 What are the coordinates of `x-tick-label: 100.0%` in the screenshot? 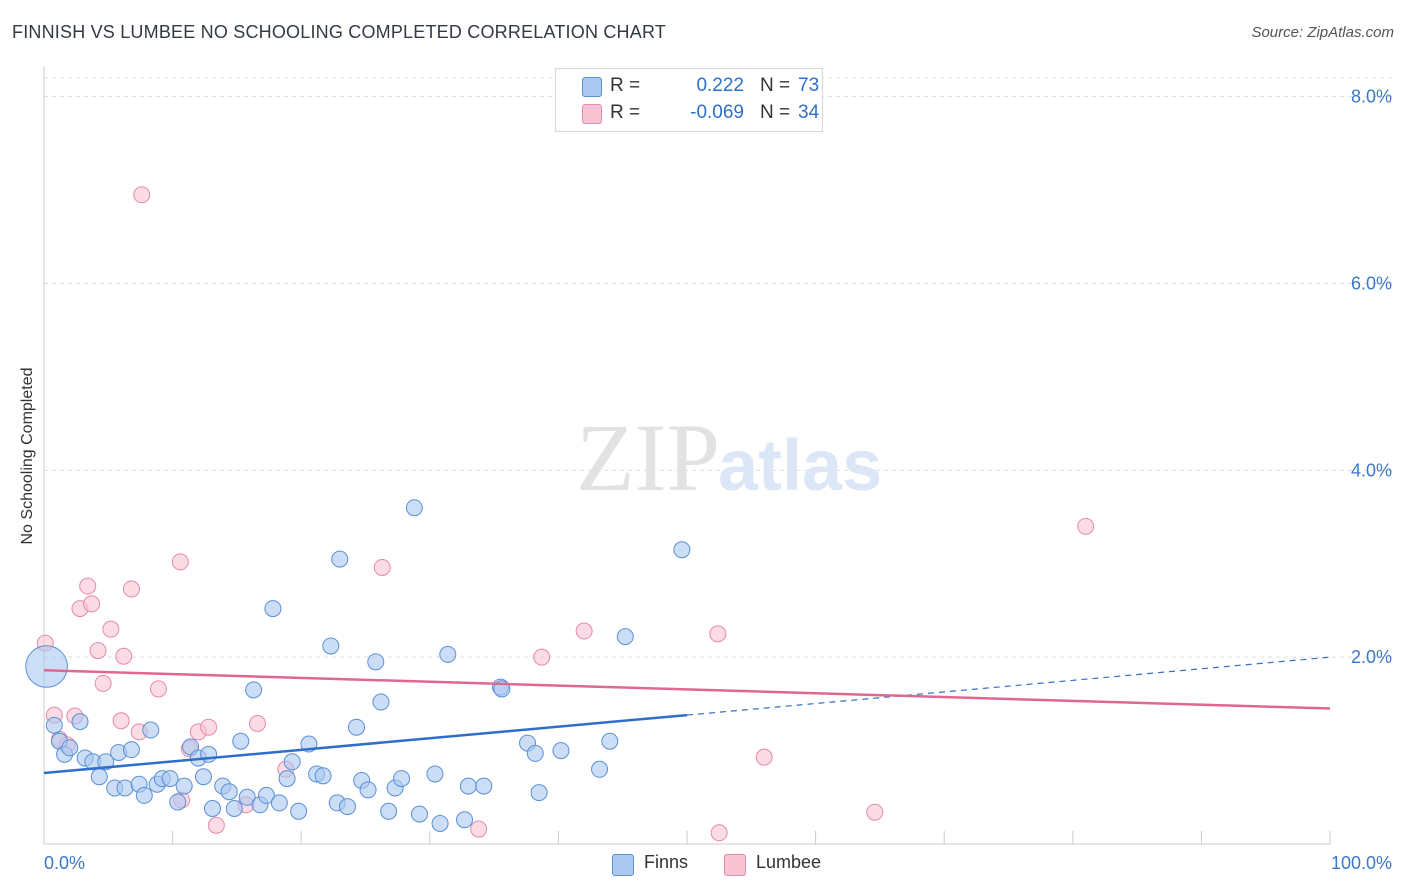 It's located at (1361, 863).